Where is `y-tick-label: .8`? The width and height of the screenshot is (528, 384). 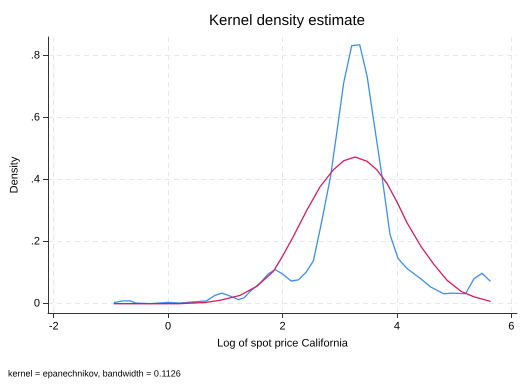
y-tick-label: .8 is located at coordinates (35, 56).